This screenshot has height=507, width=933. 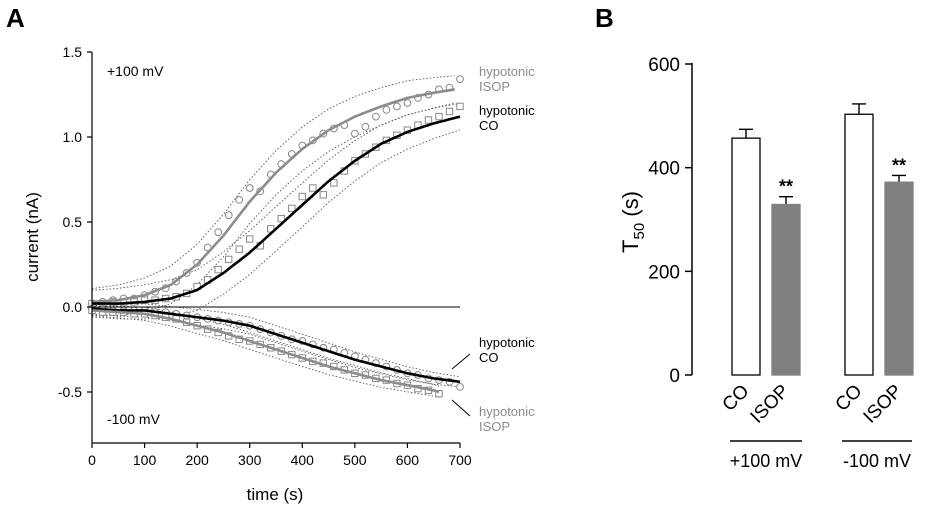 What do you see at coordinates (489, 357) in the screenshot?
I see `legend-neg-co-line2: CO` at bounding box center [489, 357].